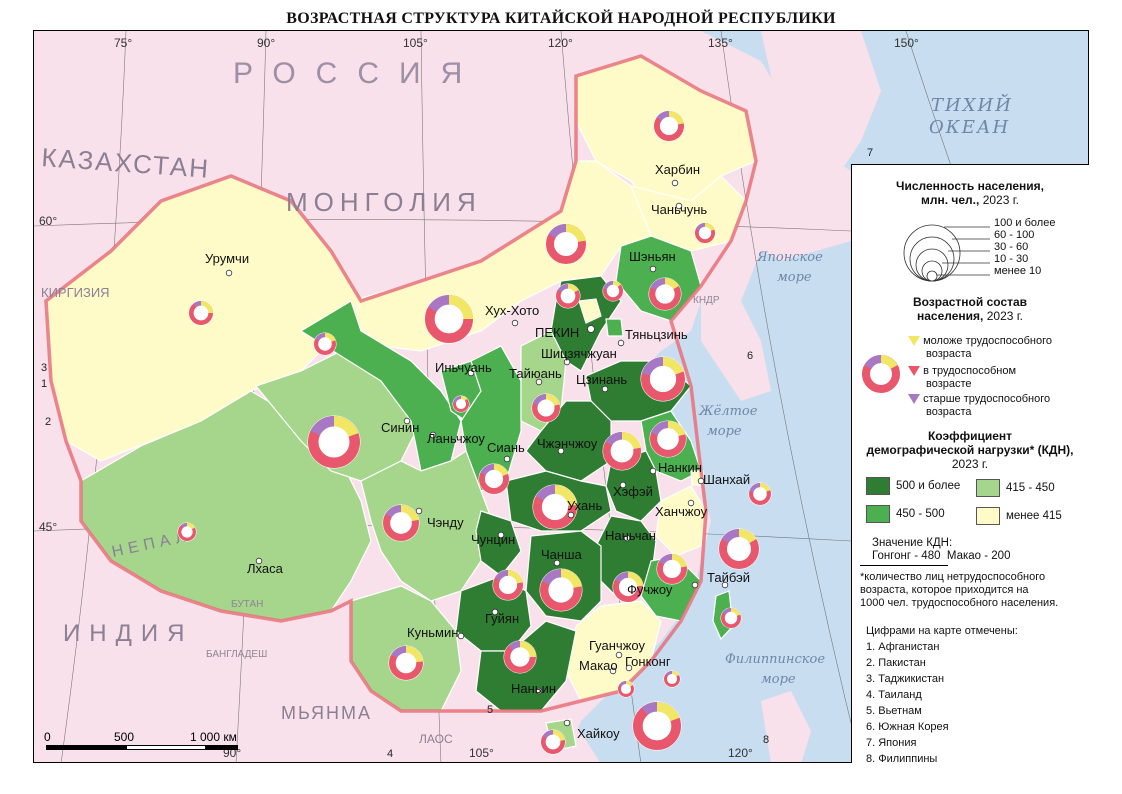  What do you see at coordinates (236, 654) in the screenshot?
I see `bangladesh-label: БАНГЛАДЕШ` at bounding box center [236, 654].